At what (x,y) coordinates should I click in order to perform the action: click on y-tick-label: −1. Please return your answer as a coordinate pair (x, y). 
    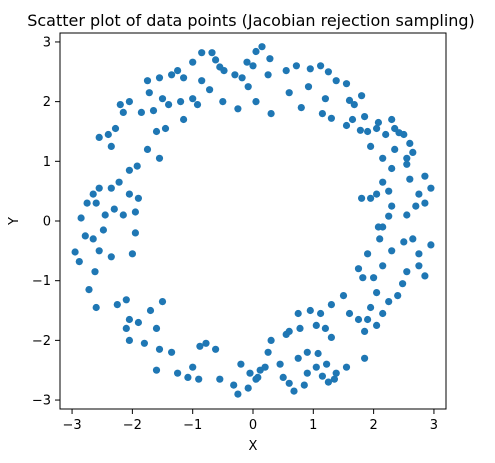
    Looking at the image, I should click on (41, 281).